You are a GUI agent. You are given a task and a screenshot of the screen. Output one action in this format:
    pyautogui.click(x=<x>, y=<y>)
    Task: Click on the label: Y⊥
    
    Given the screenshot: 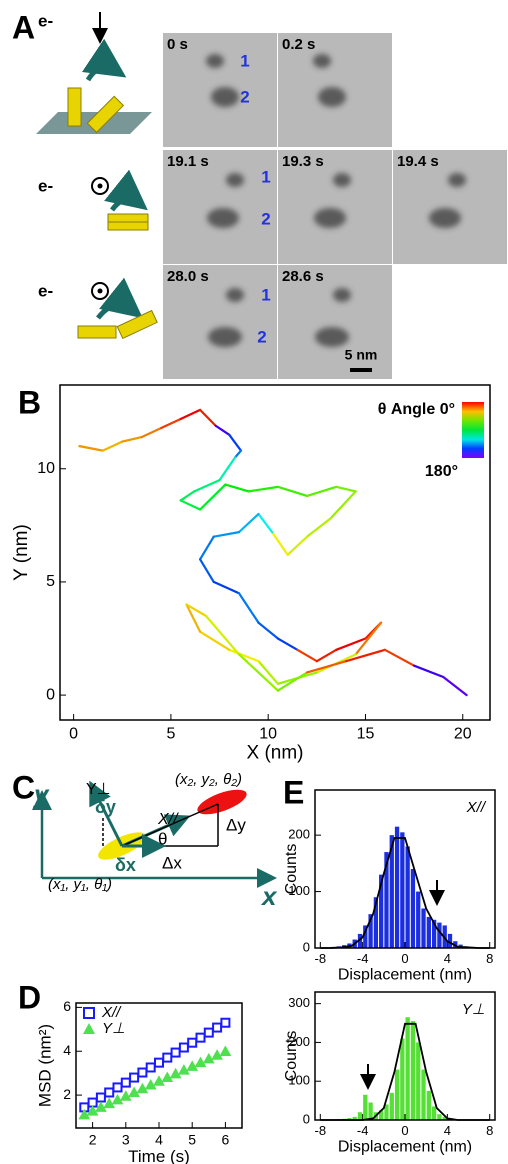 What is the action you would take?
    pyautogui.click(x=98, y=789)
    